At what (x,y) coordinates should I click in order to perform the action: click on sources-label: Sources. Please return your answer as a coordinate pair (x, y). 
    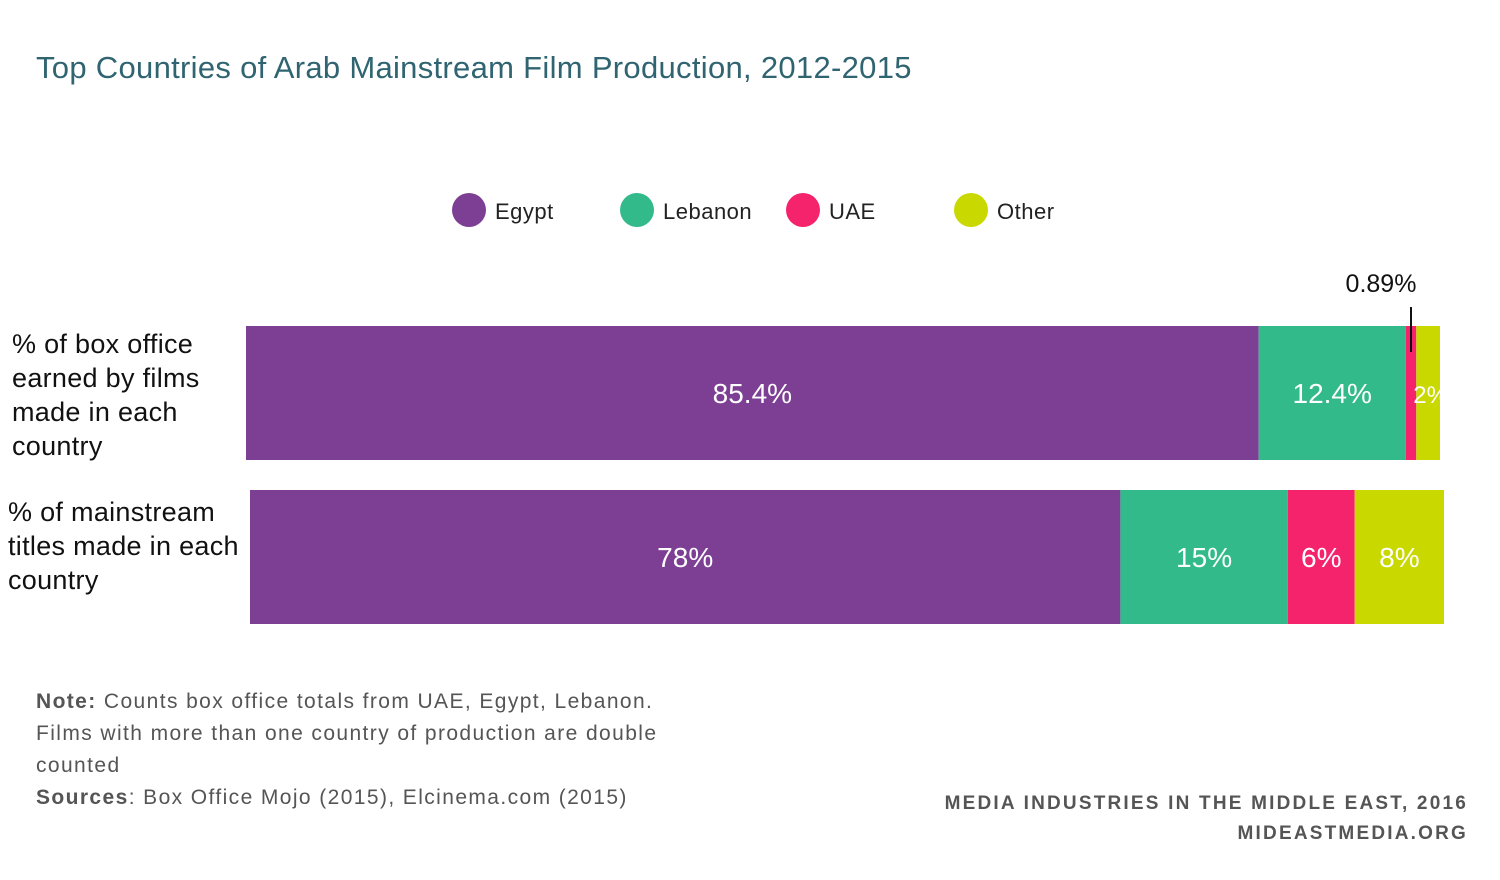
    Looking at the image, I should click on (82, 797).